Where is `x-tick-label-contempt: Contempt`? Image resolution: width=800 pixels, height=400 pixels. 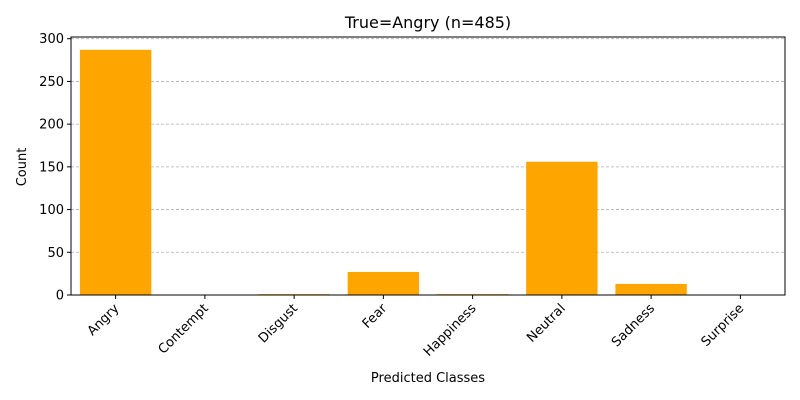
x-tick-label-contempt: Contempt is located at coordinates (184, 329).